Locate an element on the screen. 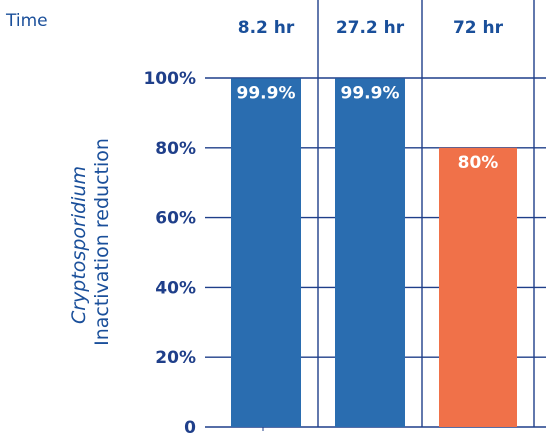  column-header-2: 27.2 hr is located at coordinates (370, 28).